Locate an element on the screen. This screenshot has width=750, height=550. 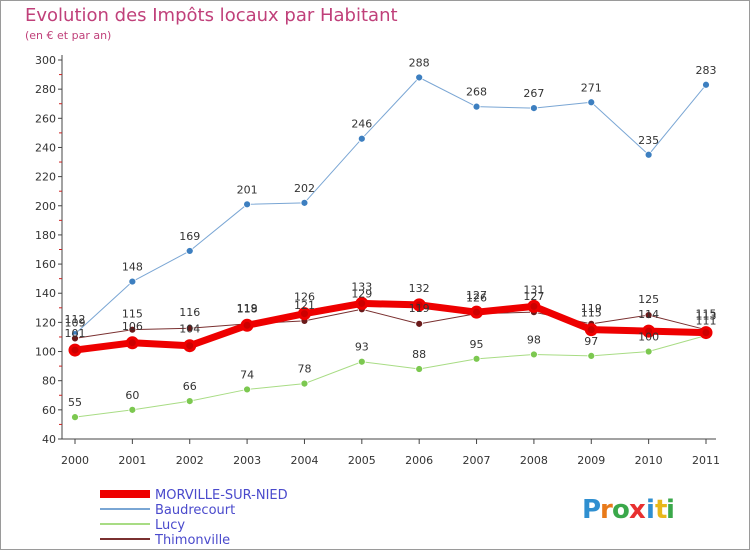
x-tick-label: 2002 is located at coordinates (190, 460).